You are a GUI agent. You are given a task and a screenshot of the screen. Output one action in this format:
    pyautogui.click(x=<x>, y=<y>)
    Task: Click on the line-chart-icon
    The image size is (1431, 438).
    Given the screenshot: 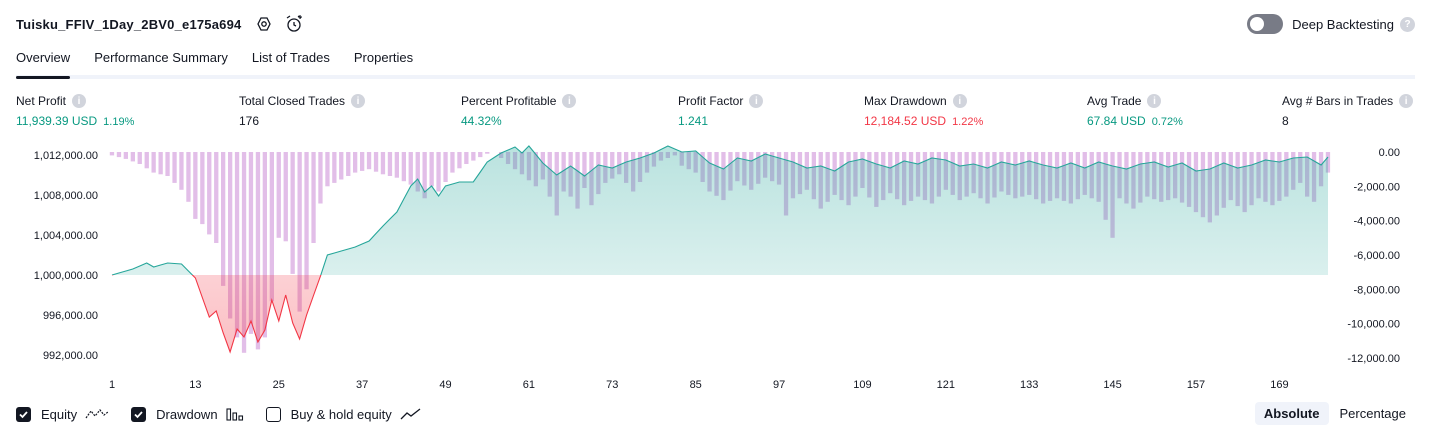 What is the action you would take?
    pyautogui.click(x=411, y=414)
    